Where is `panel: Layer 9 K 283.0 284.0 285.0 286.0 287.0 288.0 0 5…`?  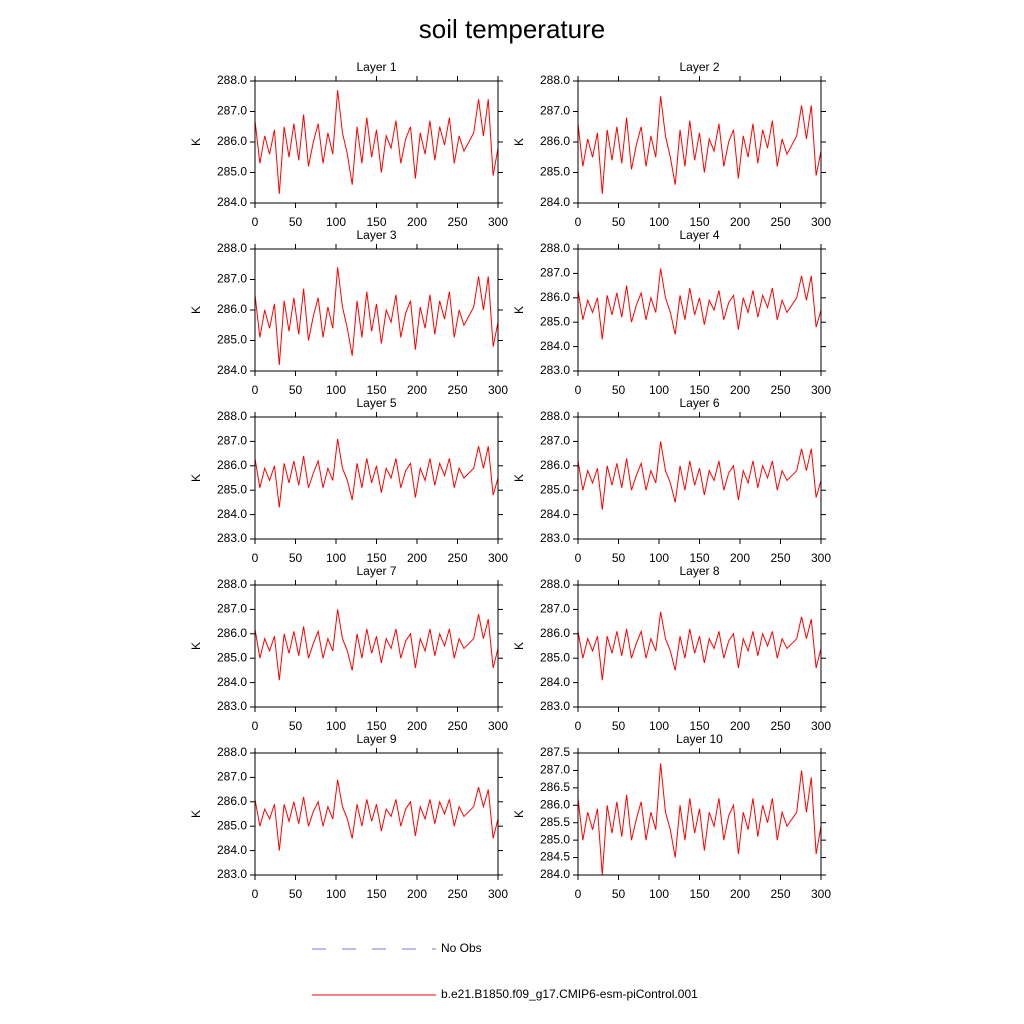 panel: Layer 9 K 283.0 284.0 285.0 286.0 287.0 288.0 0 5… is located at coordinates (348, 816).